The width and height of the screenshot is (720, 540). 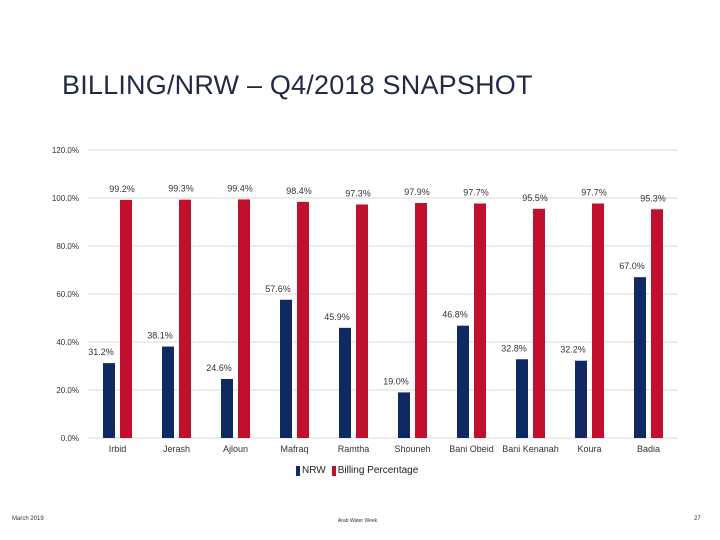 I want to click on data-label-billing: 99.3%, so click(x=181, y=189).